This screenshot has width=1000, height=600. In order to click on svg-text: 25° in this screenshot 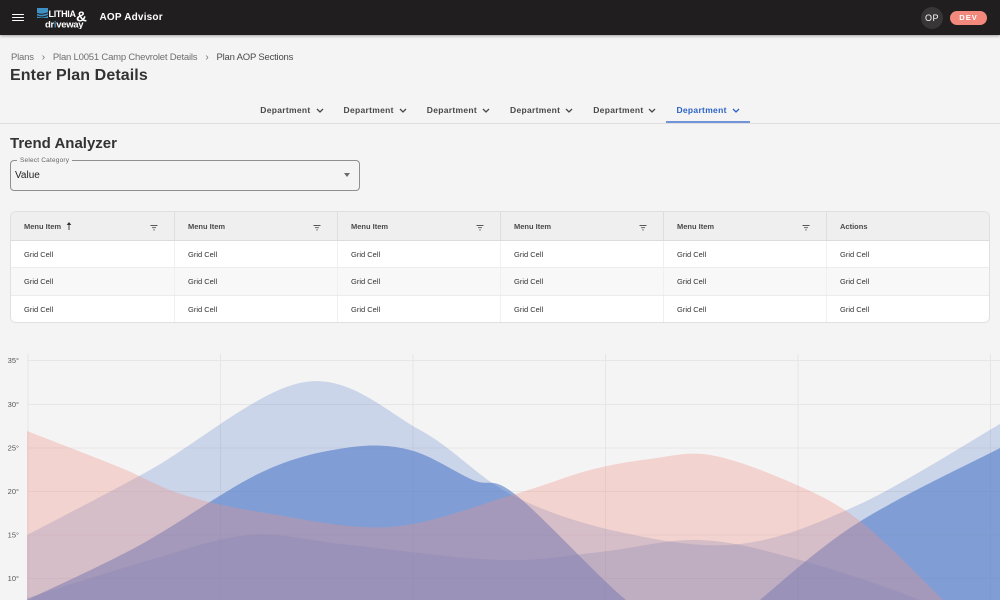, I will do `click(13, 448)`.